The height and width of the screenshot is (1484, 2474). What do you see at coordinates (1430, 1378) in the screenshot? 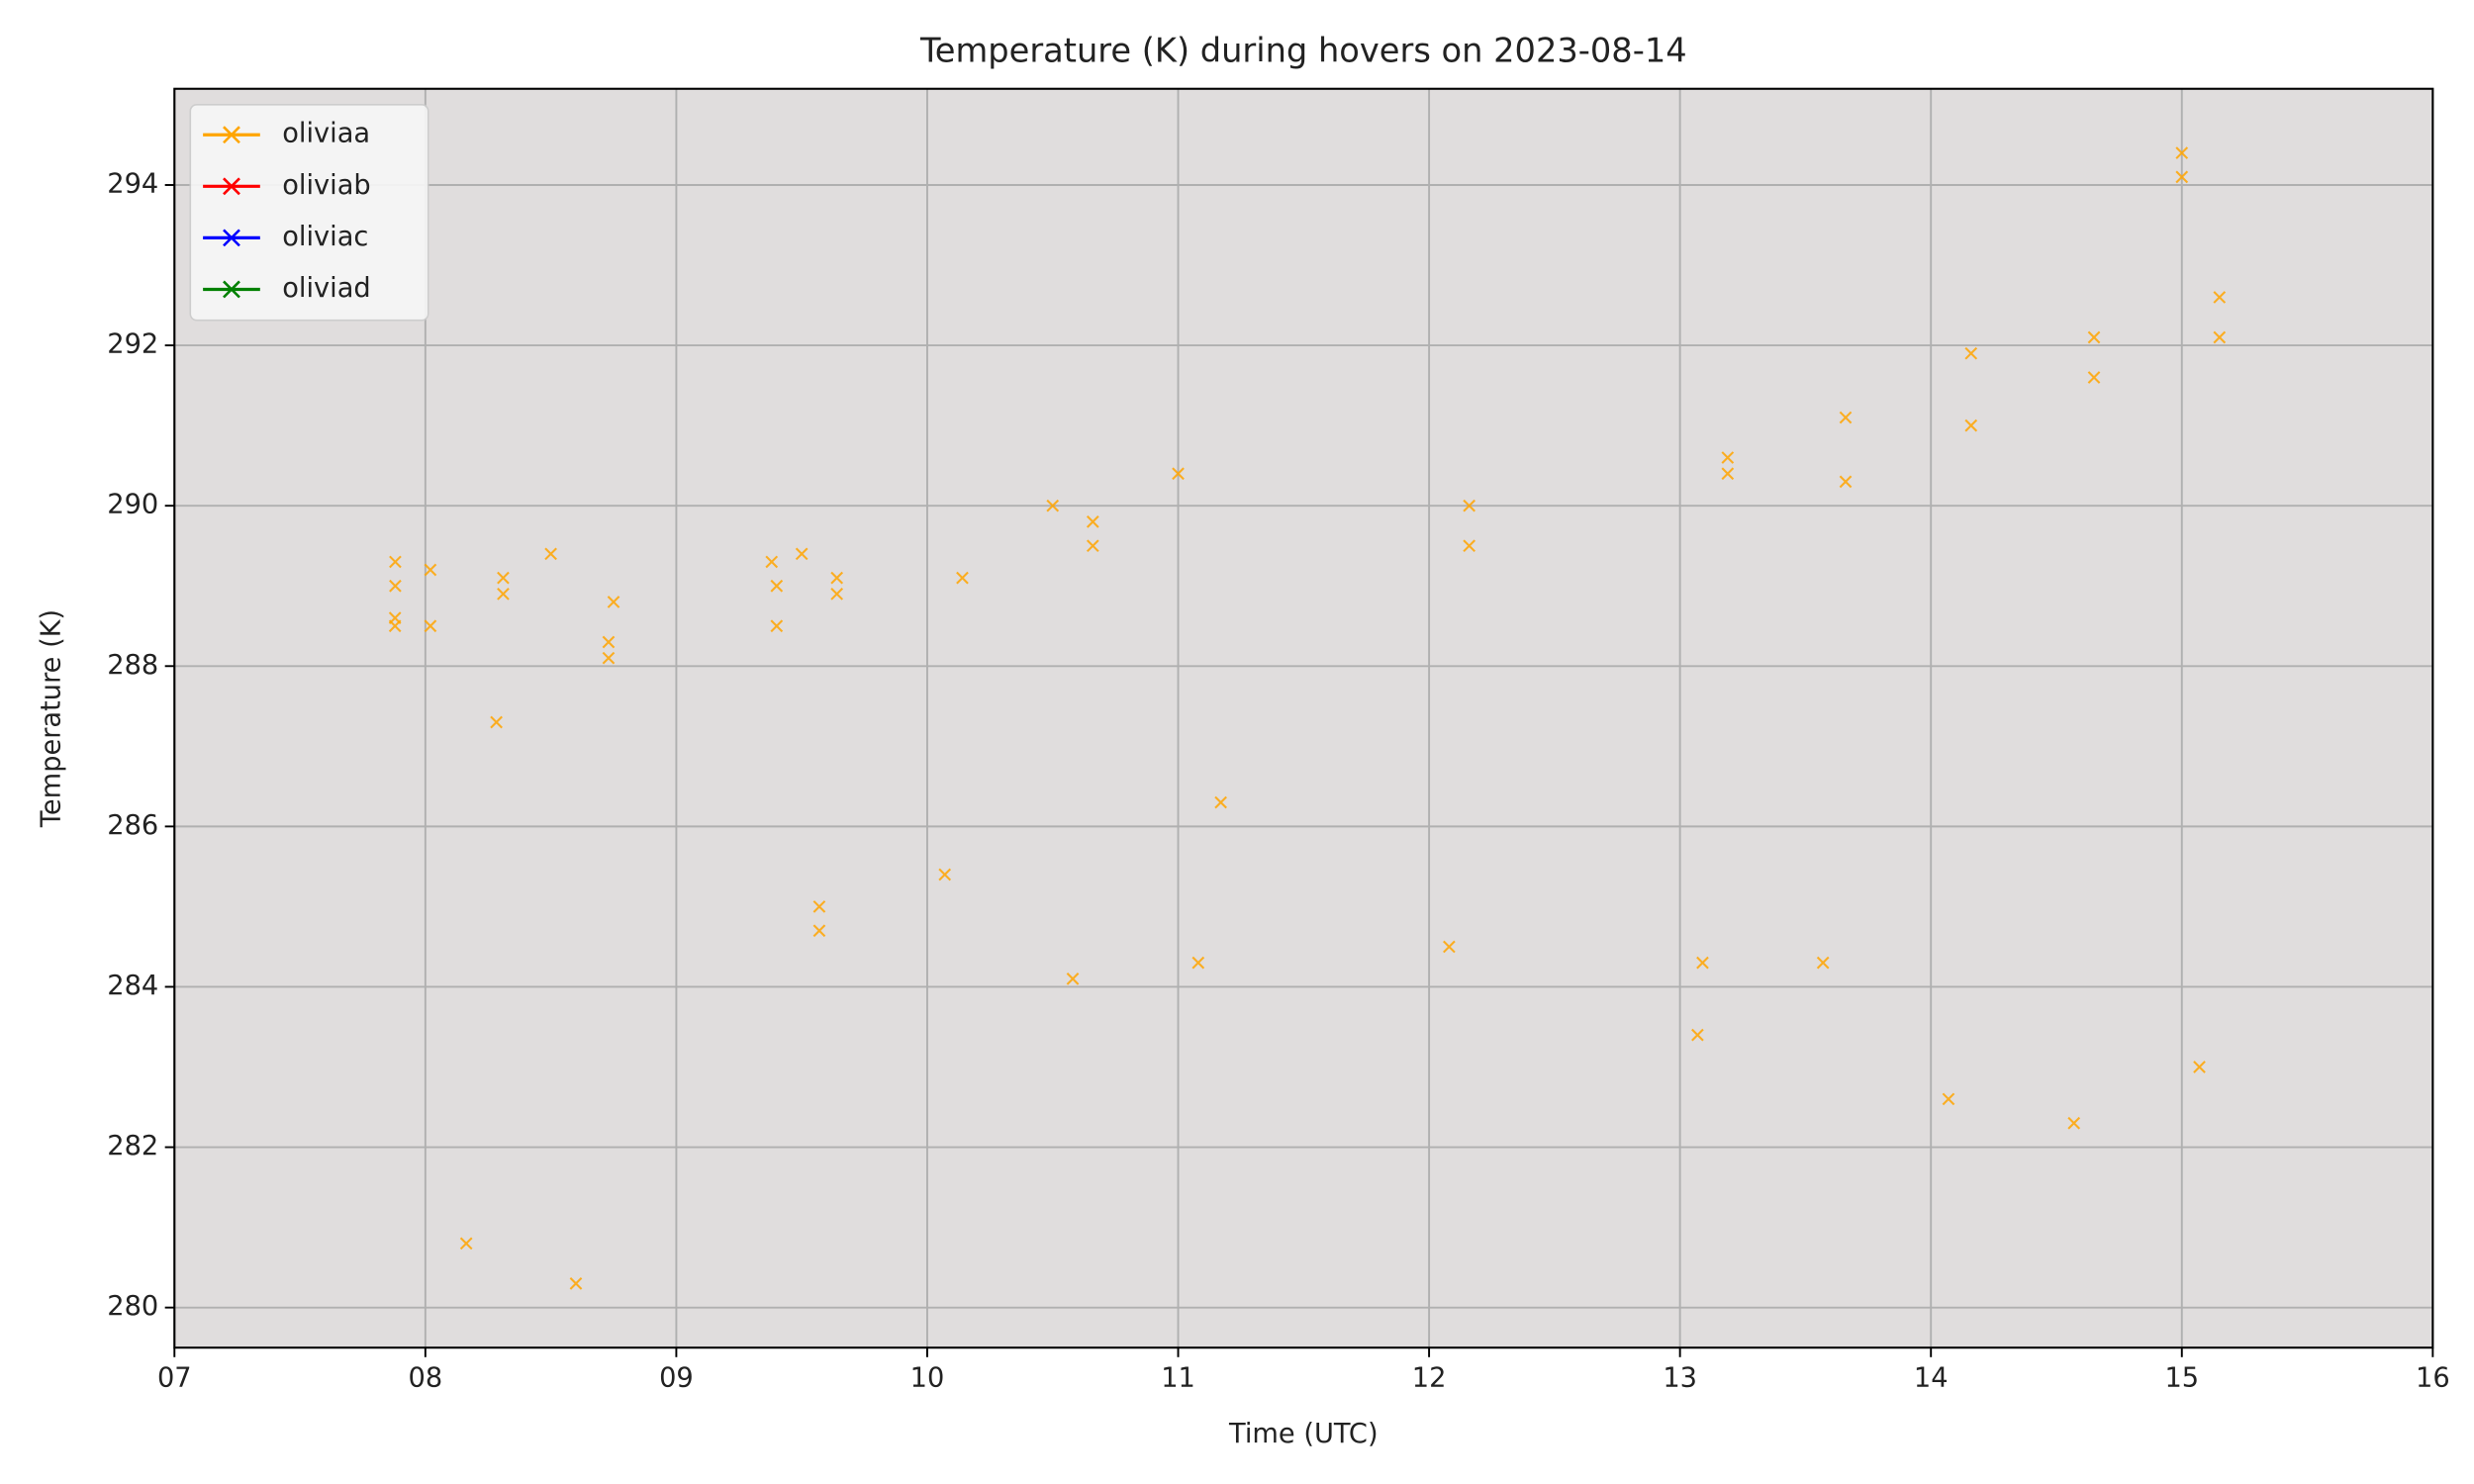
I see `x-tick-label: 12` at bounding box center [1430, 1378].